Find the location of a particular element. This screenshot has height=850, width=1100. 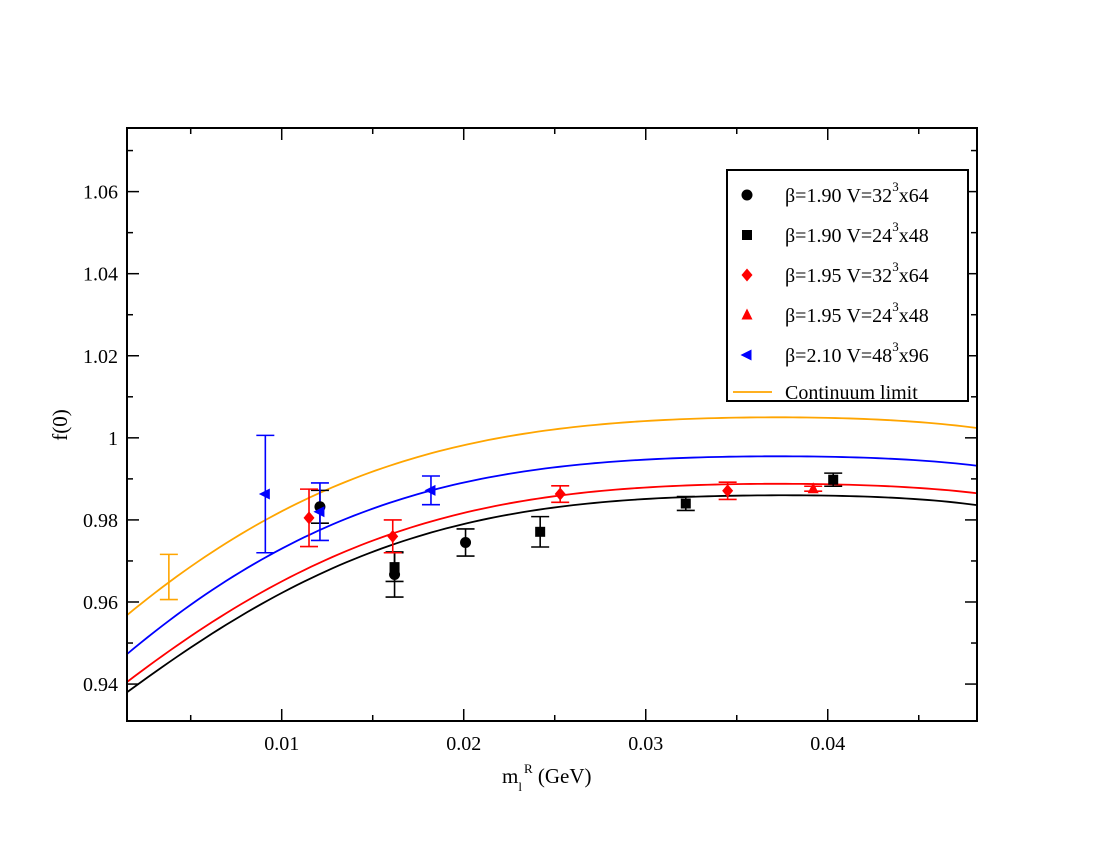

y-tick-label: 1 is located at coordinates (113, 439).